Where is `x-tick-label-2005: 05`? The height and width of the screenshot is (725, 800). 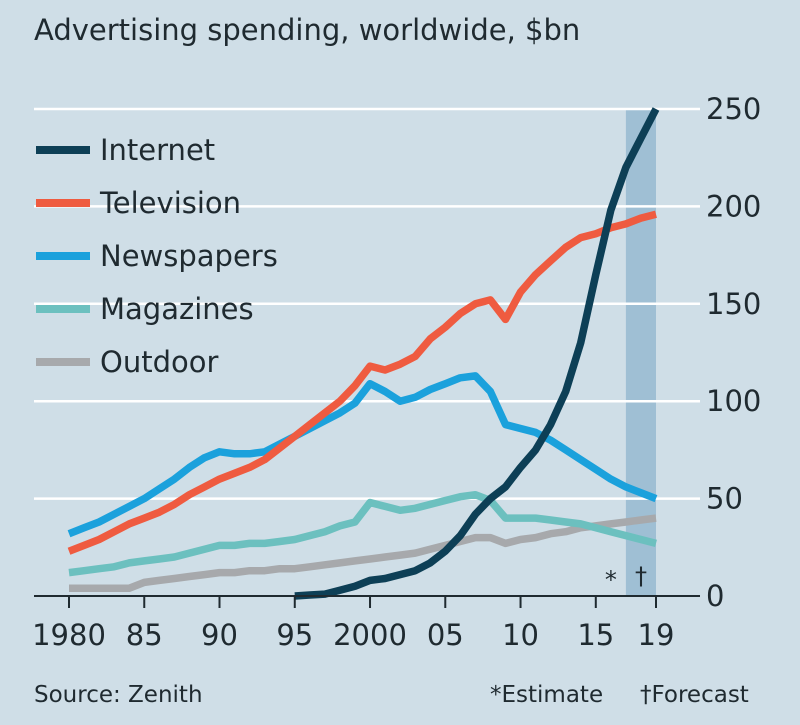 x-tick-label-2005: 05 is located at coordinates (445, 635).